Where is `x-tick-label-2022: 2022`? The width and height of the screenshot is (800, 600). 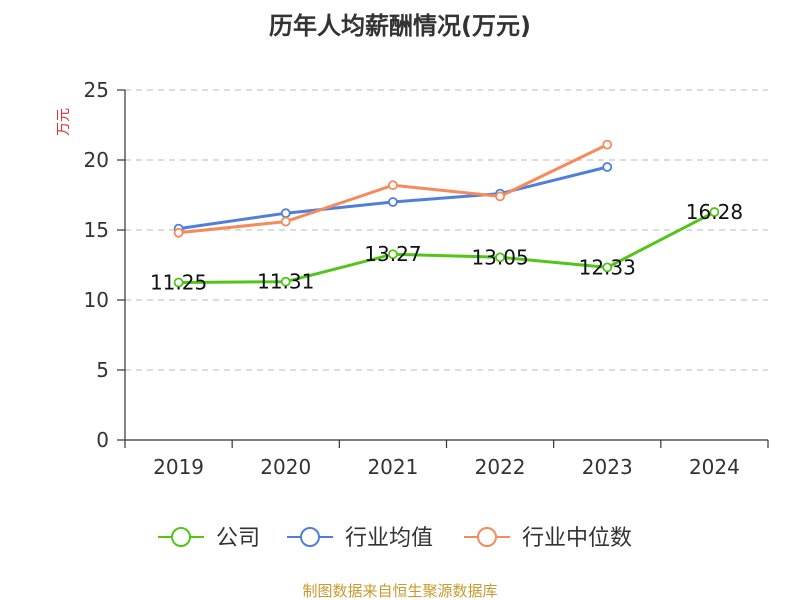 x-tick-label-2022: 2022 is located at coordinates (500, 467).